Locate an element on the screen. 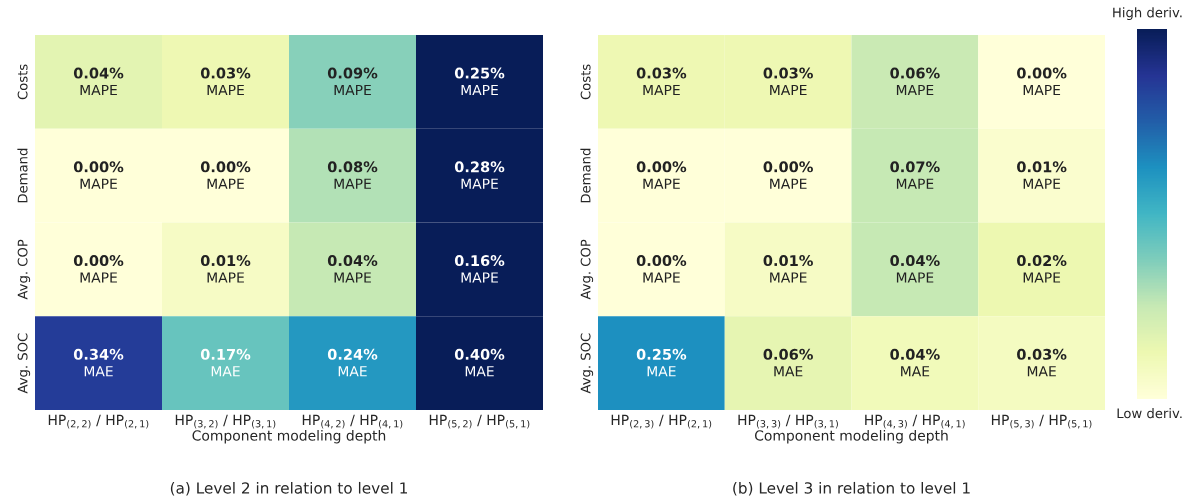  data-label: 0.02% MAPE is located at coordinates (1042, 269).